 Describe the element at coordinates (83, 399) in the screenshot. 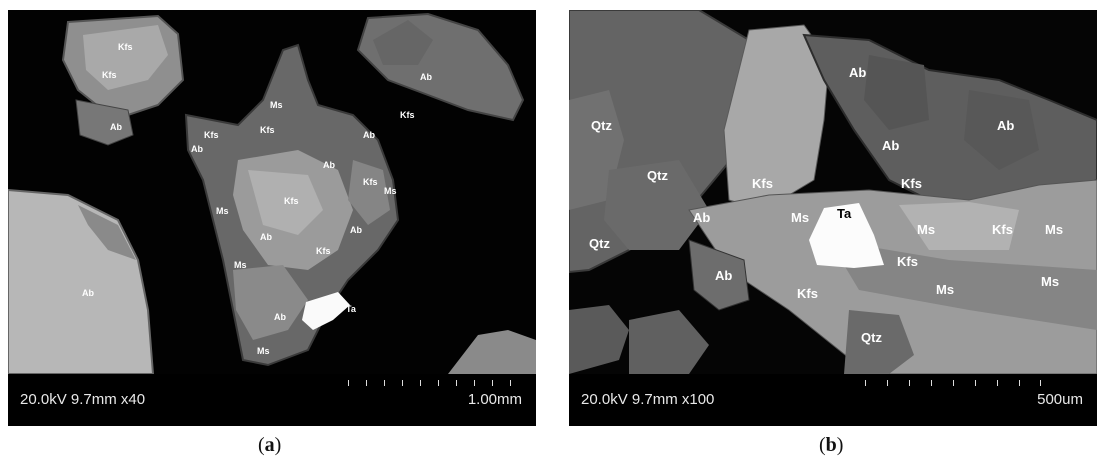

I see `acquisition-parameters: 20.0kV 9.7mm x40` at that location.